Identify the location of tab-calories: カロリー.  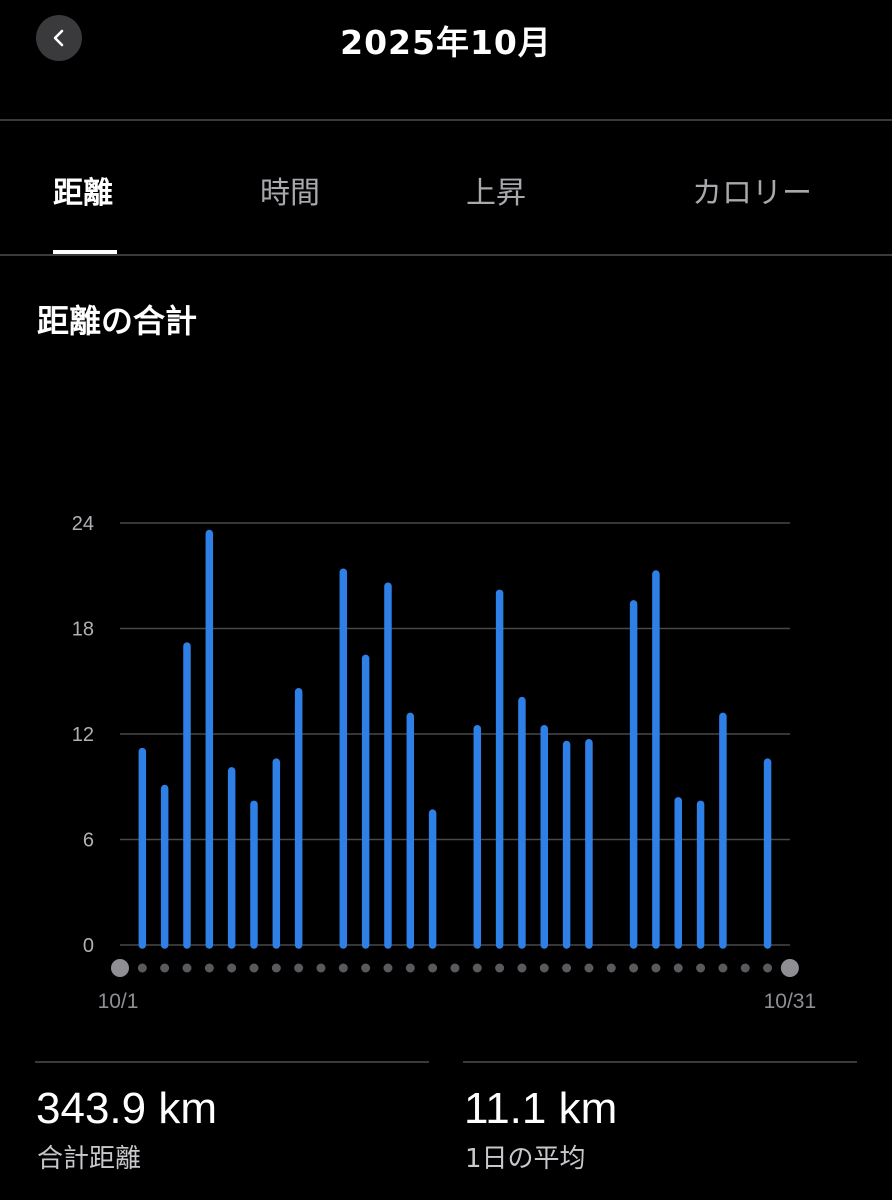
(752, 193).